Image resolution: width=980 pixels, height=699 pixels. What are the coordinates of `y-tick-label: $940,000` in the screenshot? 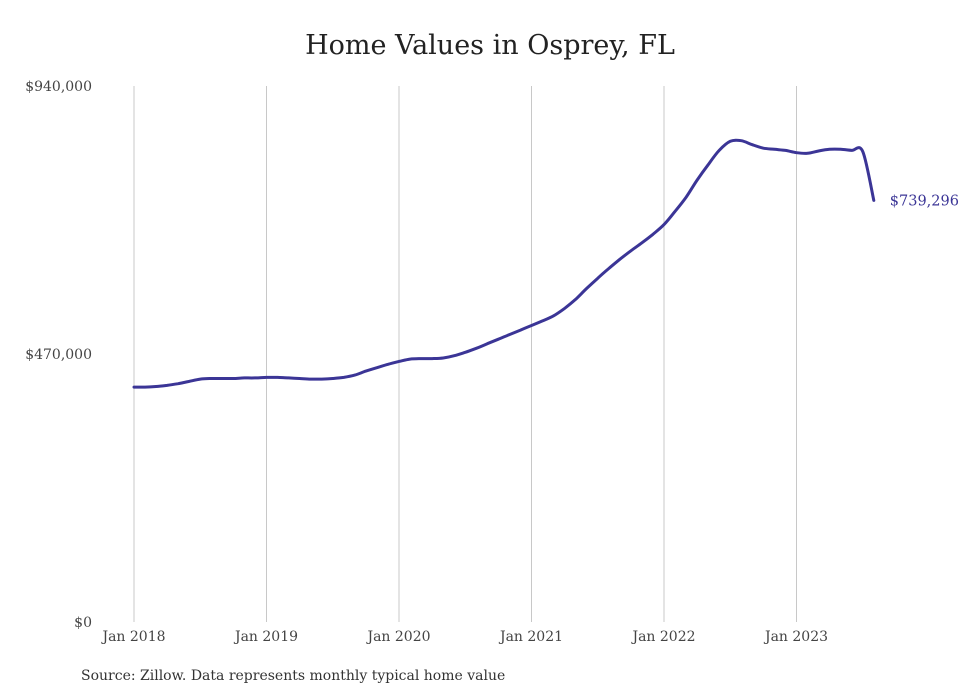 It's located at (58, 87).